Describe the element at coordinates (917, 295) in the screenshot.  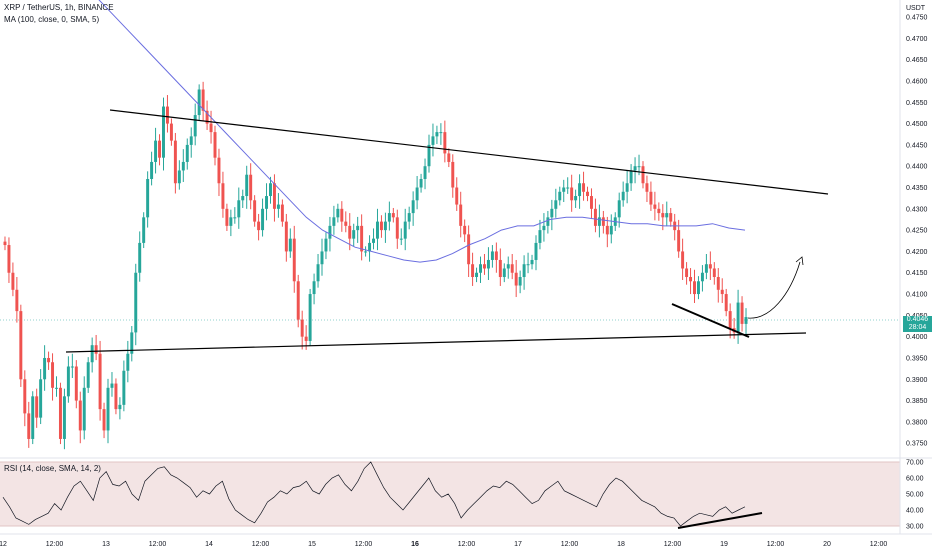
I see `price-tick-label: 0.4100` at that location.